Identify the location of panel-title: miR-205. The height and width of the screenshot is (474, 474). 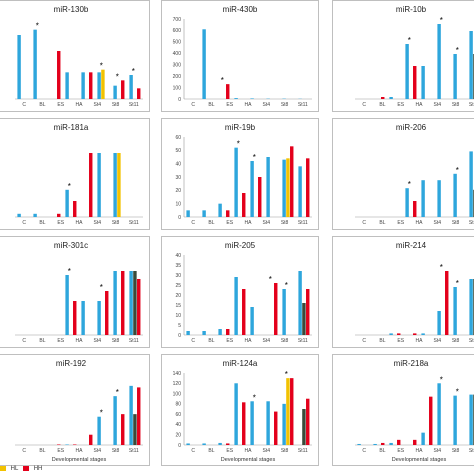
(240, 245).